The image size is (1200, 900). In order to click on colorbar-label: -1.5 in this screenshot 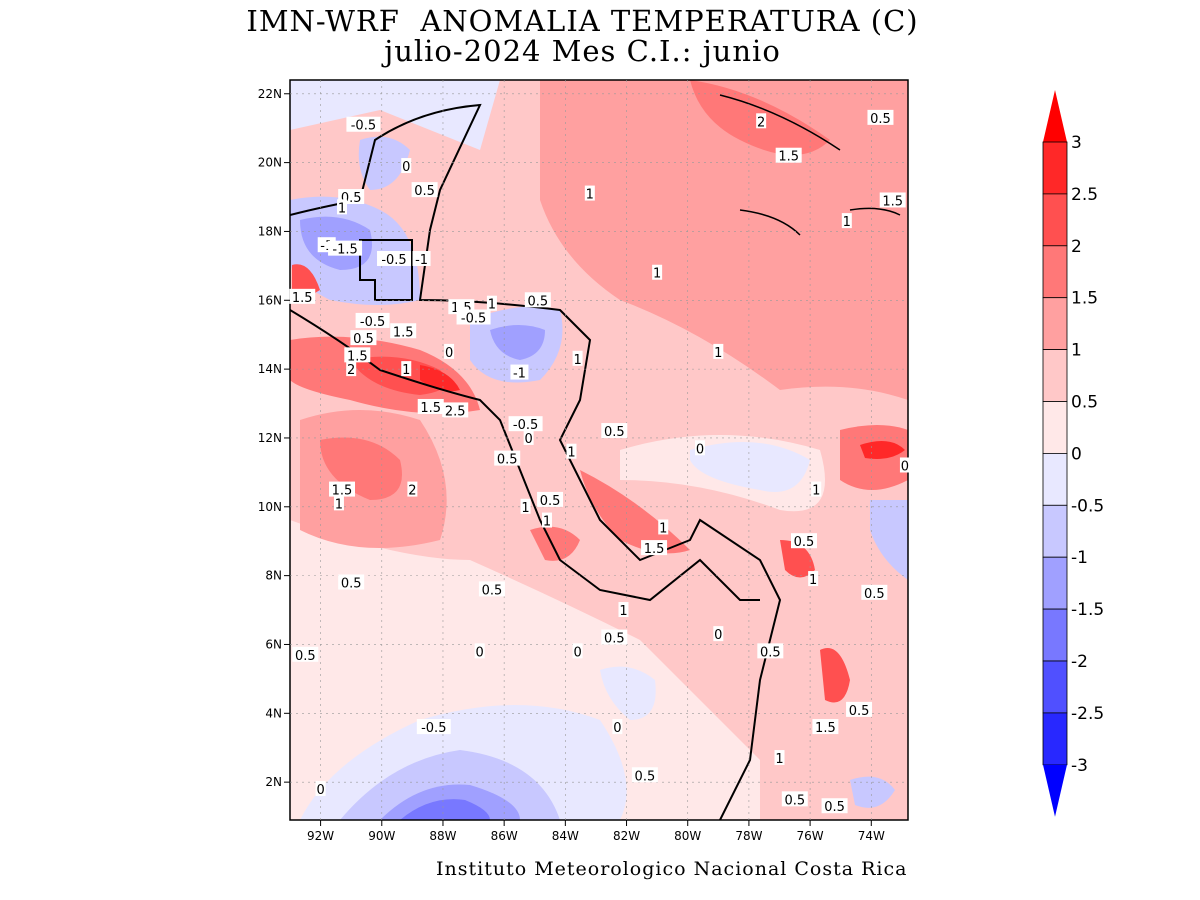, I will do `click(1087, 610)`.